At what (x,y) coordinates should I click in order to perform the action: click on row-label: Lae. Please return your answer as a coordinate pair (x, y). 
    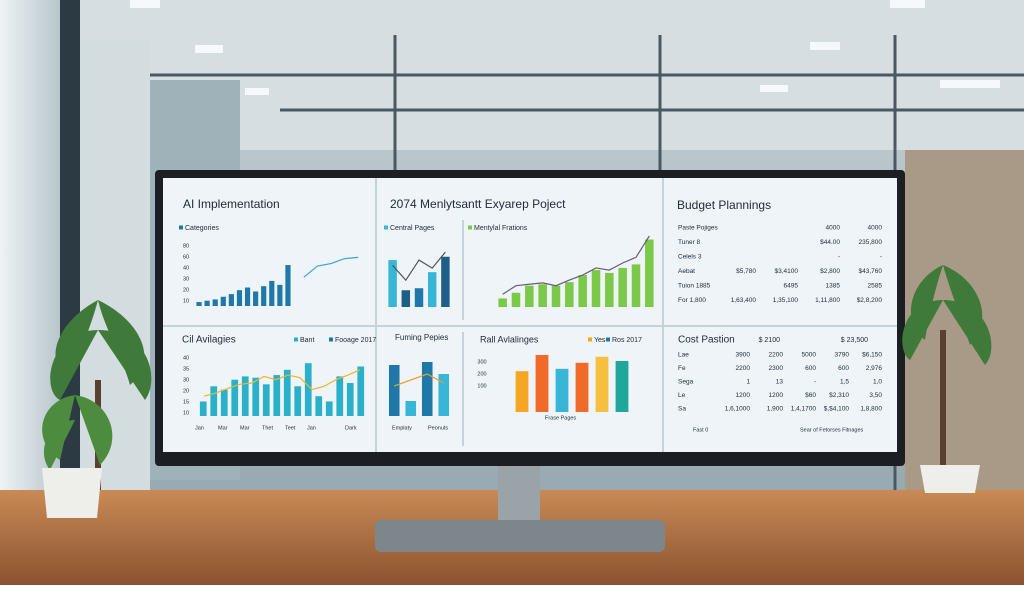
    Looking at the image, I should click on (683, 355).